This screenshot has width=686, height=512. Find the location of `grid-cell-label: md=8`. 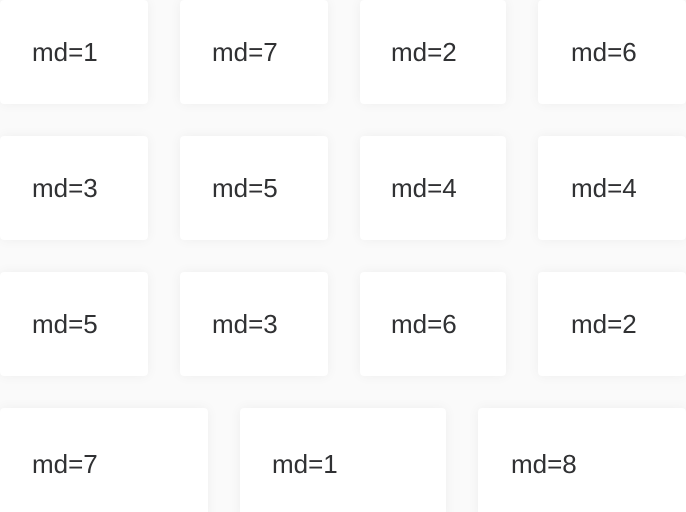

grid-cell-label: md=8 is located at coordinates (544, 464).